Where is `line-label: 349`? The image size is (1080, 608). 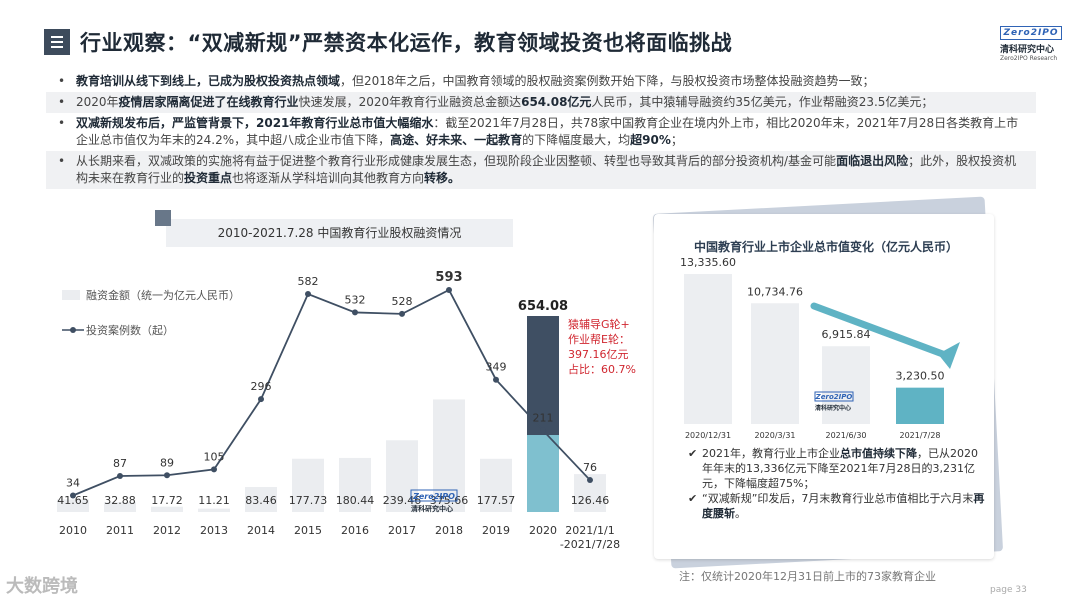 line-label: 349 is located at coordinates (496, 367).